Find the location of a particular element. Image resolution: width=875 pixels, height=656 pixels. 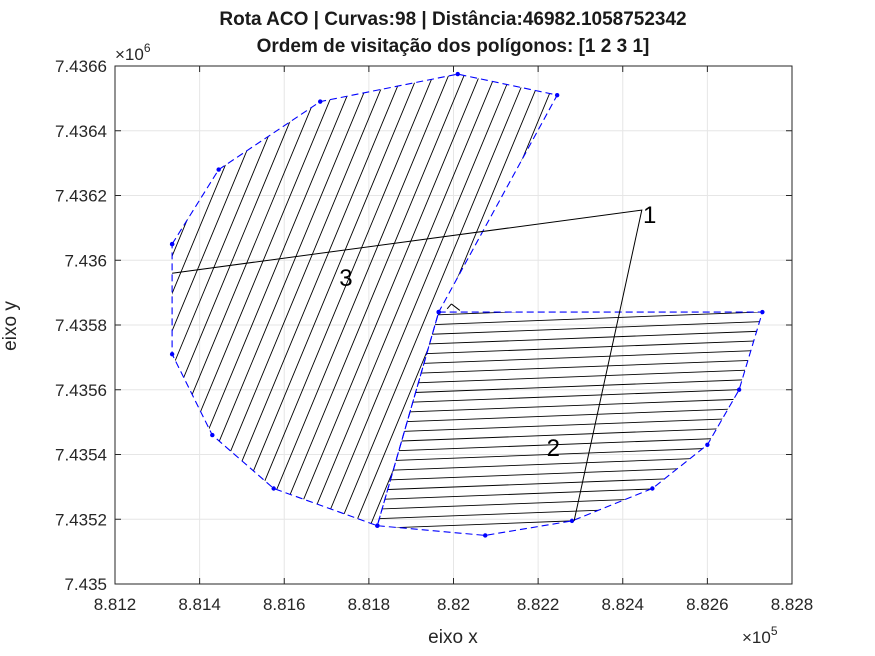

y-tick-label: 7.435 is located at coordinates (85, 584).